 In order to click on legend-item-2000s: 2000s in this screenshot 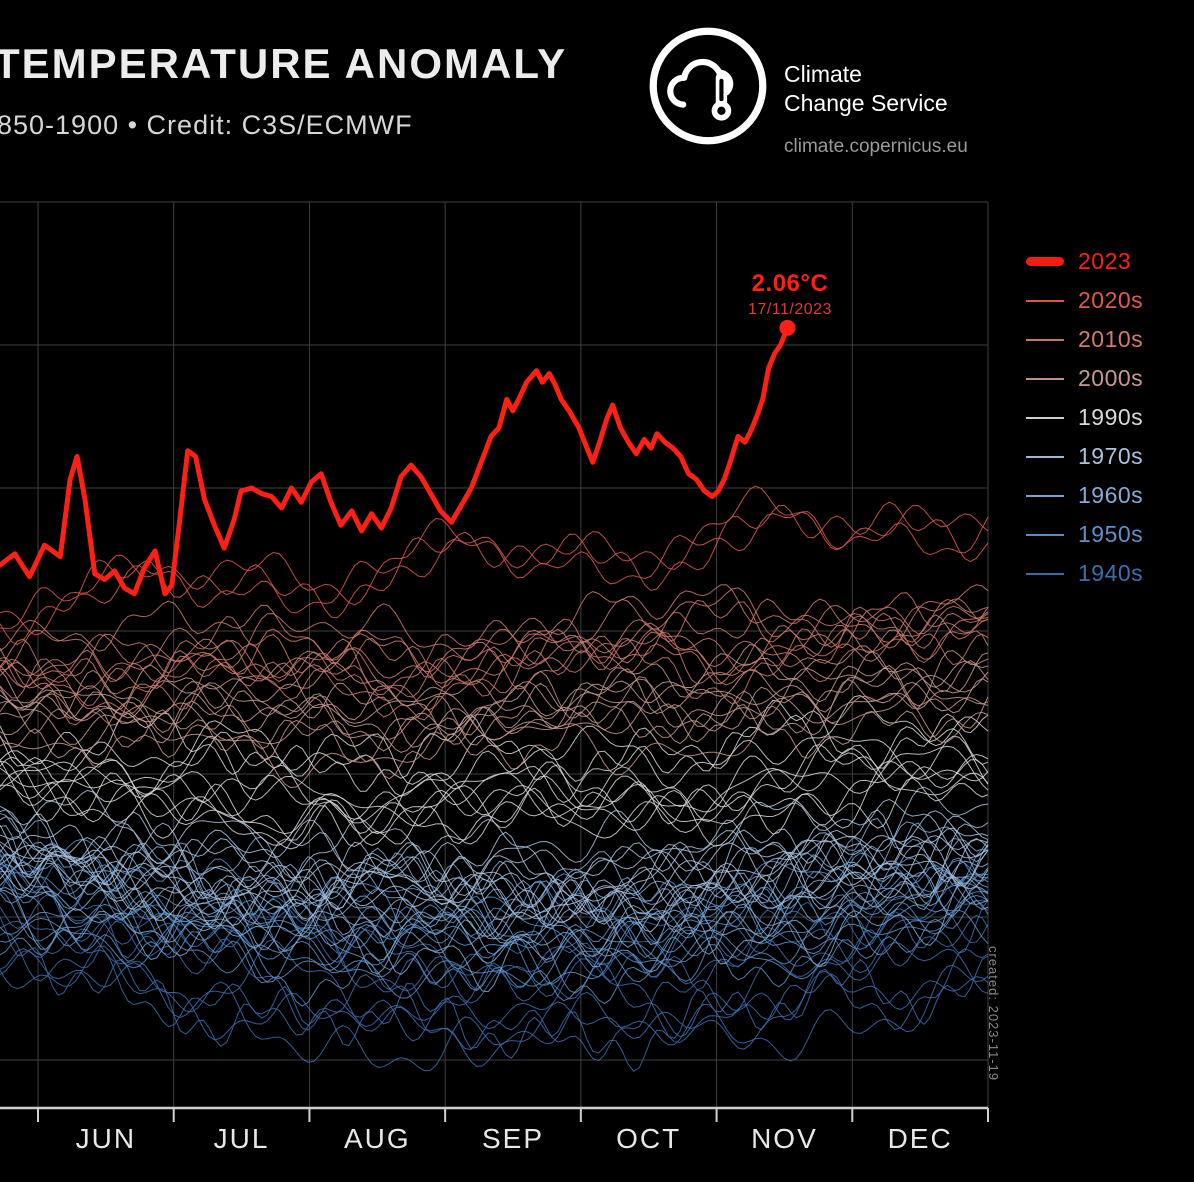, I will do `click(1084, 378)`.